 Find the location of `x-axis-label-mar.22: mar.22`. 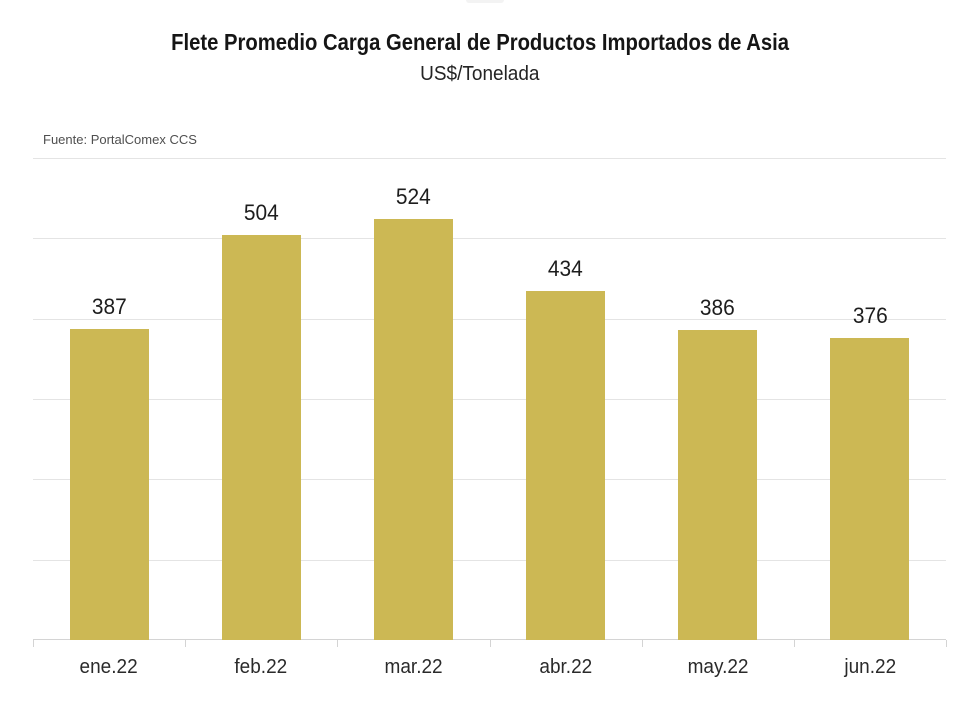

x-axis-label-mar.22: mar.22 is located at coordinates (413, 667).